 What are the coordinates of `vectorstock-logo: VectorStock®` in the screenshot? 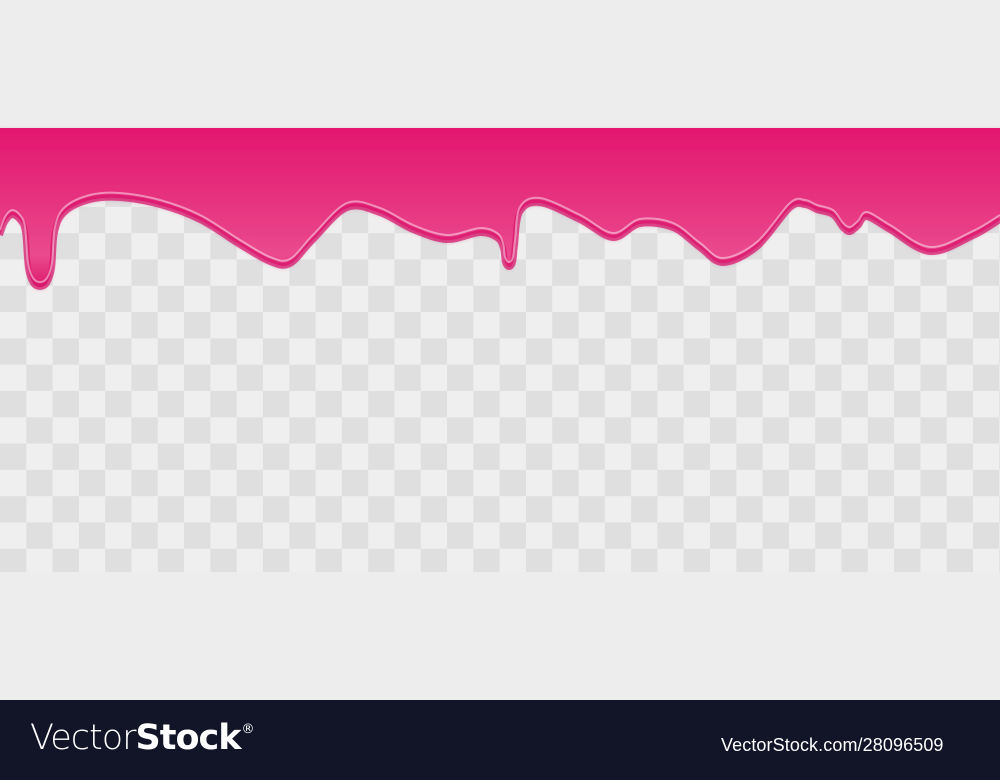 It's located at (142, 738).